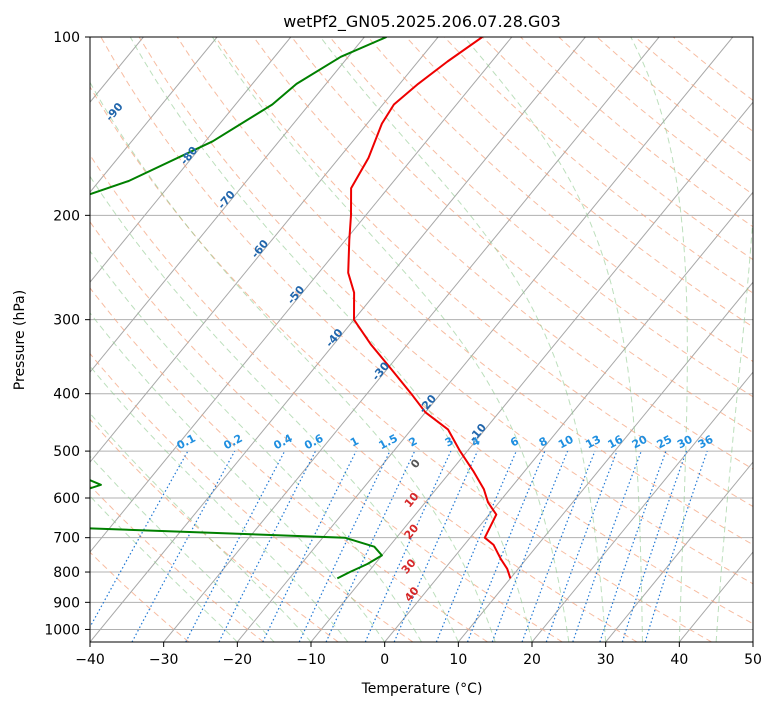 The width and height of the screenshot is (775, 708). I want to click on x-tick-label: −20, so click(238, 660).